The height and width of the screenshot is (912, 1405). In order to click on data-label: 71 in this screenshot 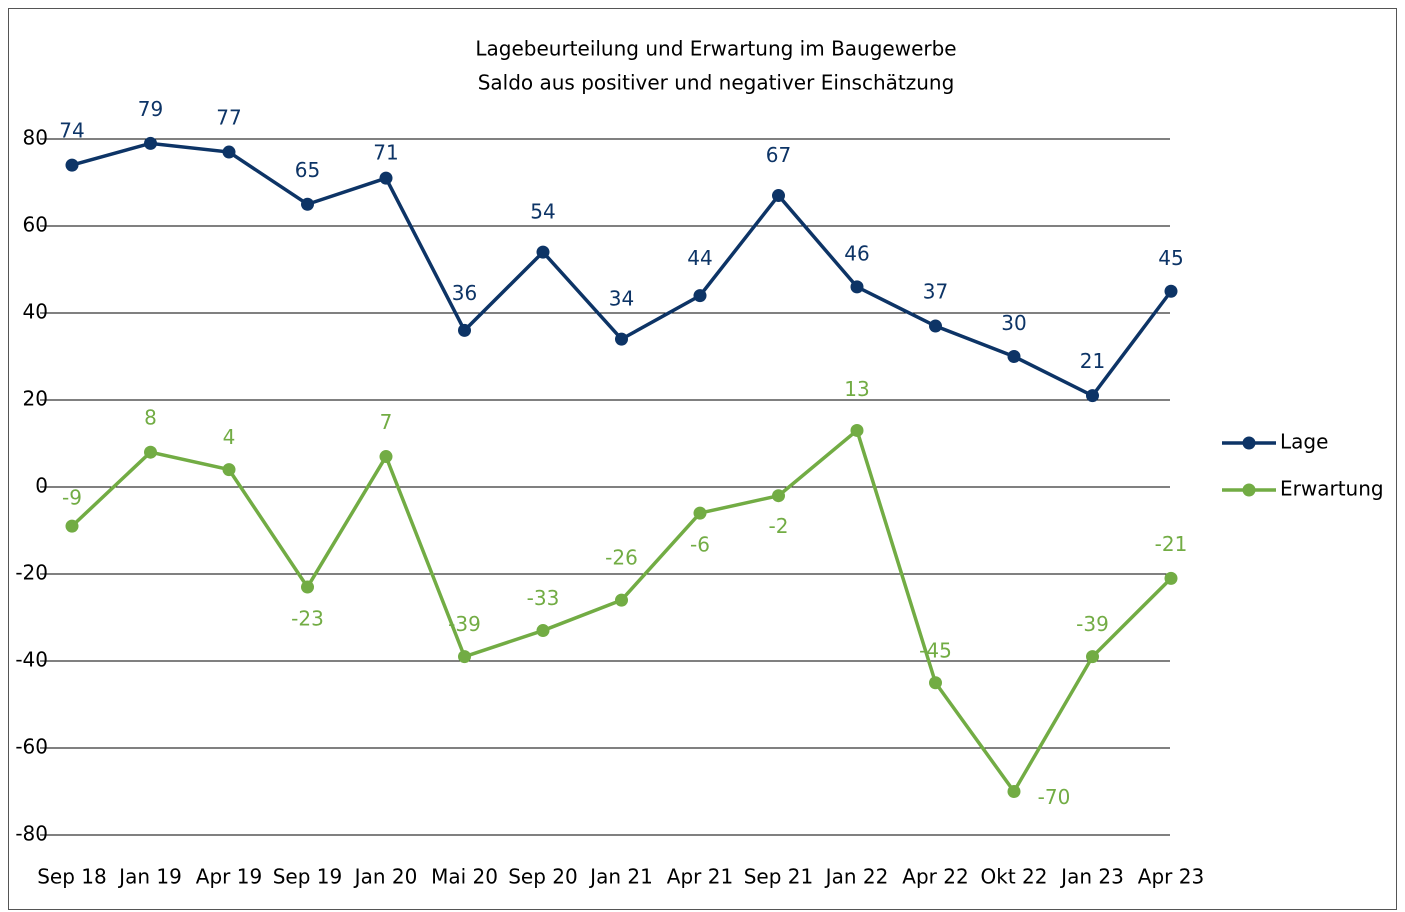, I will do `click(385, 153)`.